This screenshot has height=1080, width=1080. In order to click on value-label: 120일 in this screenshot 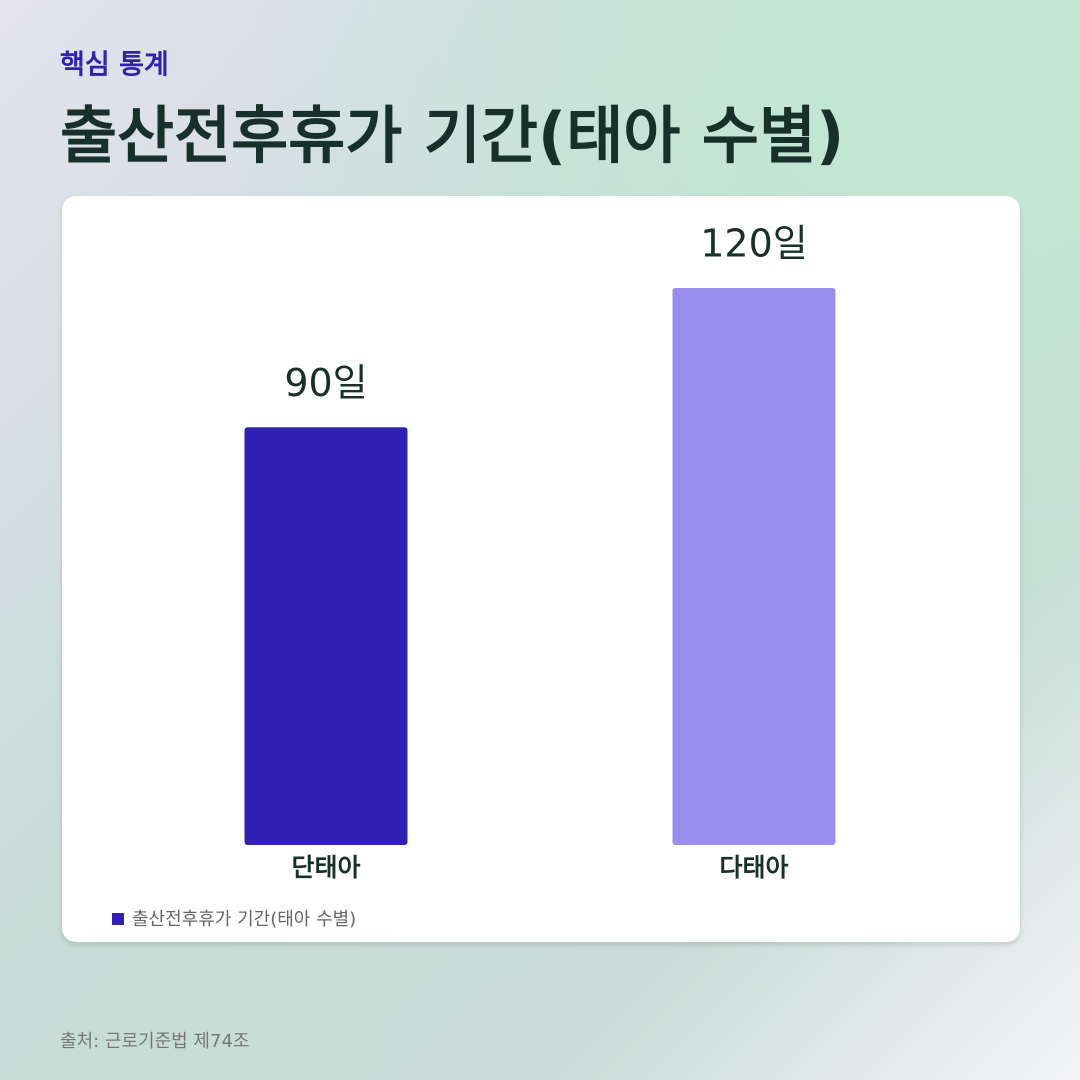, I will do `click(754, 244)`.